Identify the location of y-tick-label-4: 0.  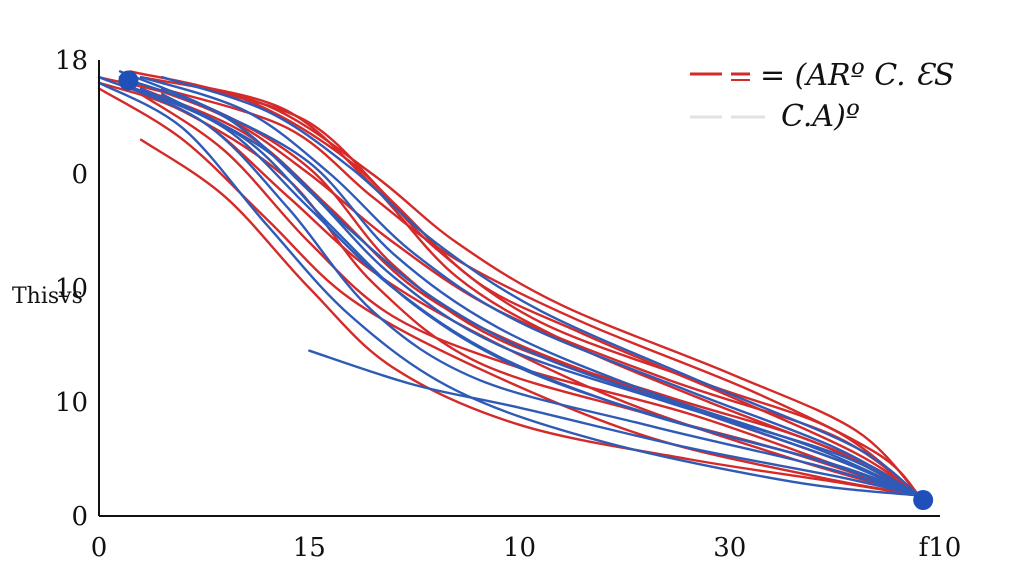
(79, 175).